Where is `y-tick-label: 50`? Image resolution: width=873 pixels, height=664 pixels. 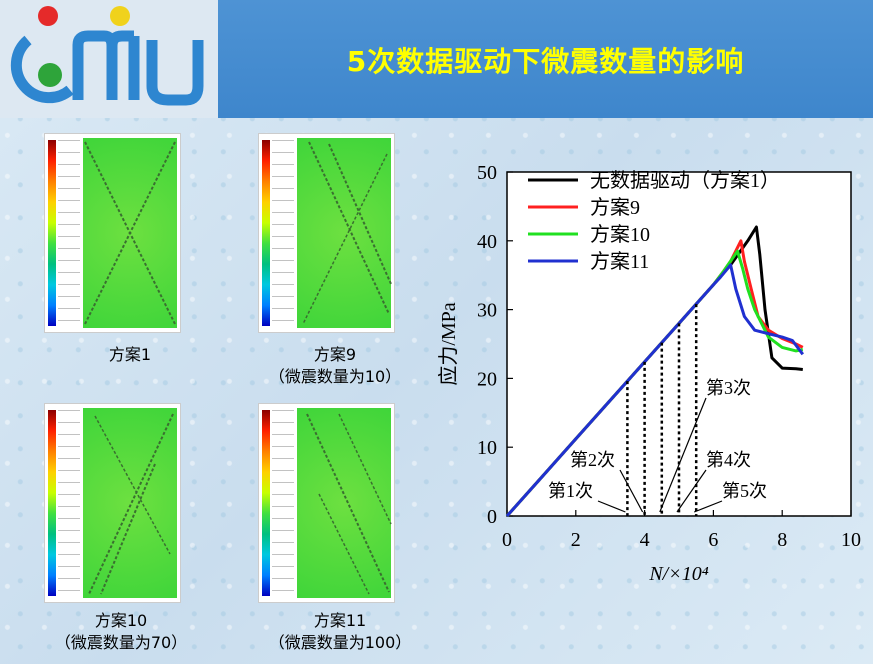
y-tick-label: 50 is located at coordinates (487, 173).